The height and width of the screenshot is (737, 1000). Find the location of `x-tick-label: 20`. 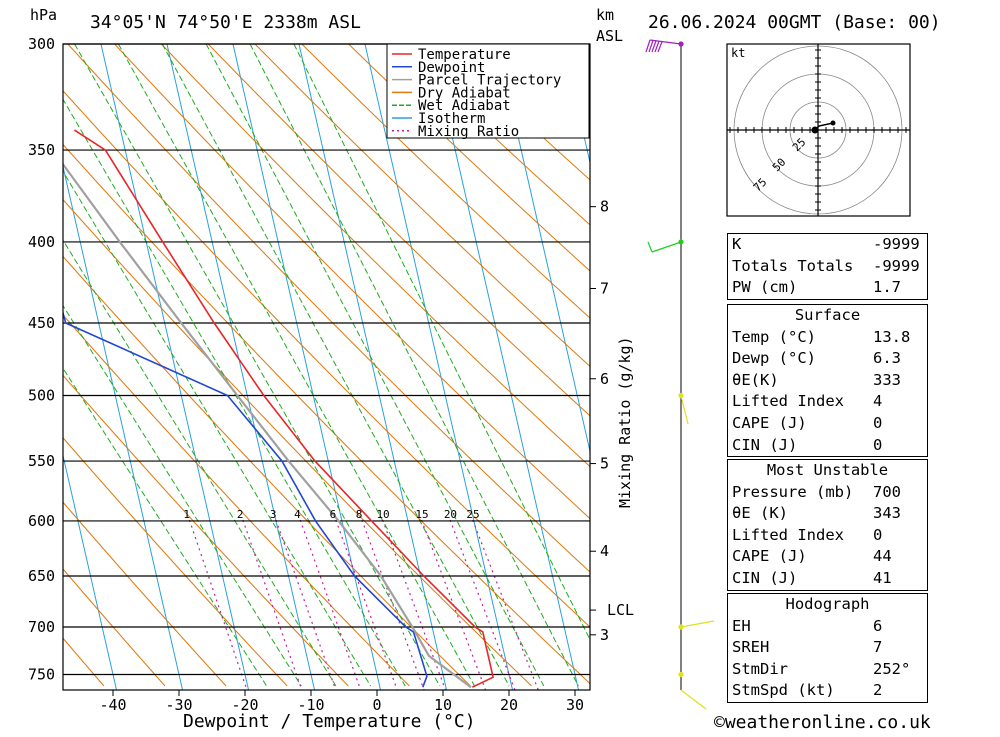

x-tick-label: 20 is located at coordinates (509, 705).